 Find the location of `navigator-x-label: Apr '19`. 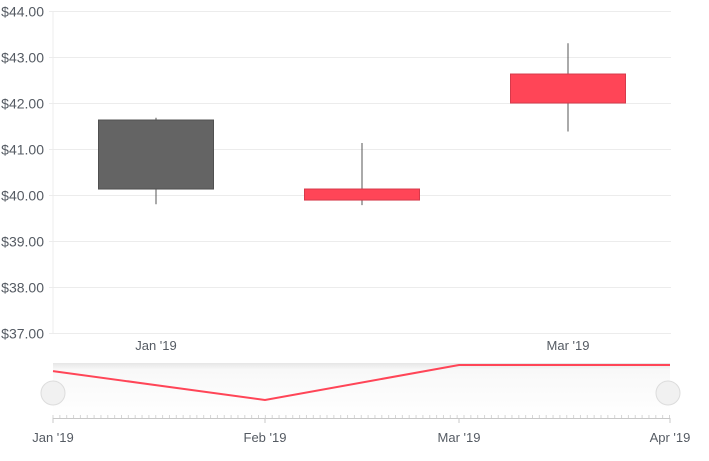

navigator-x-label: Apr '19 is located at coordinates (670, 437).